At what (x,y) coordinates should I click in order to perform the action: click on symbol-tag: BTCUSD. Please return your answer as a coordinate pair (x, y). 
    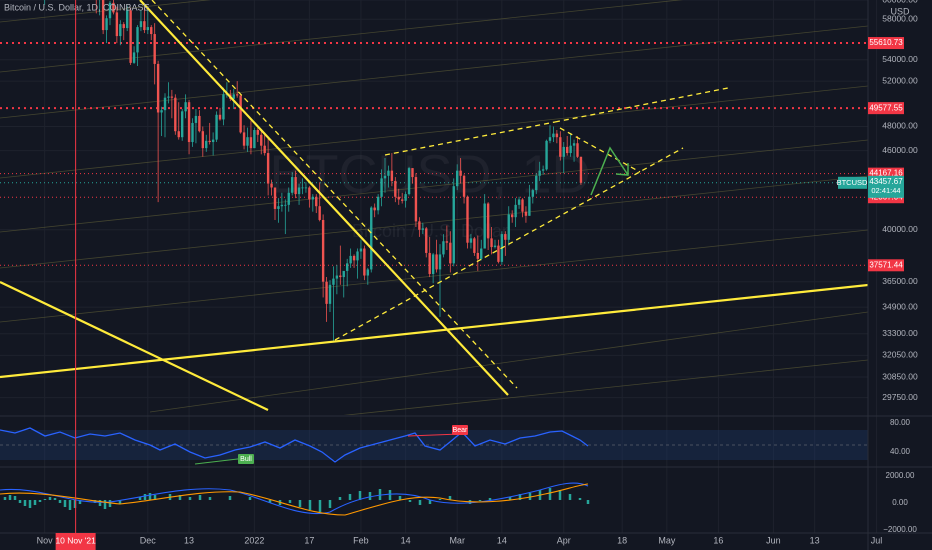
    Looking at the image, I should click on (852, 182).